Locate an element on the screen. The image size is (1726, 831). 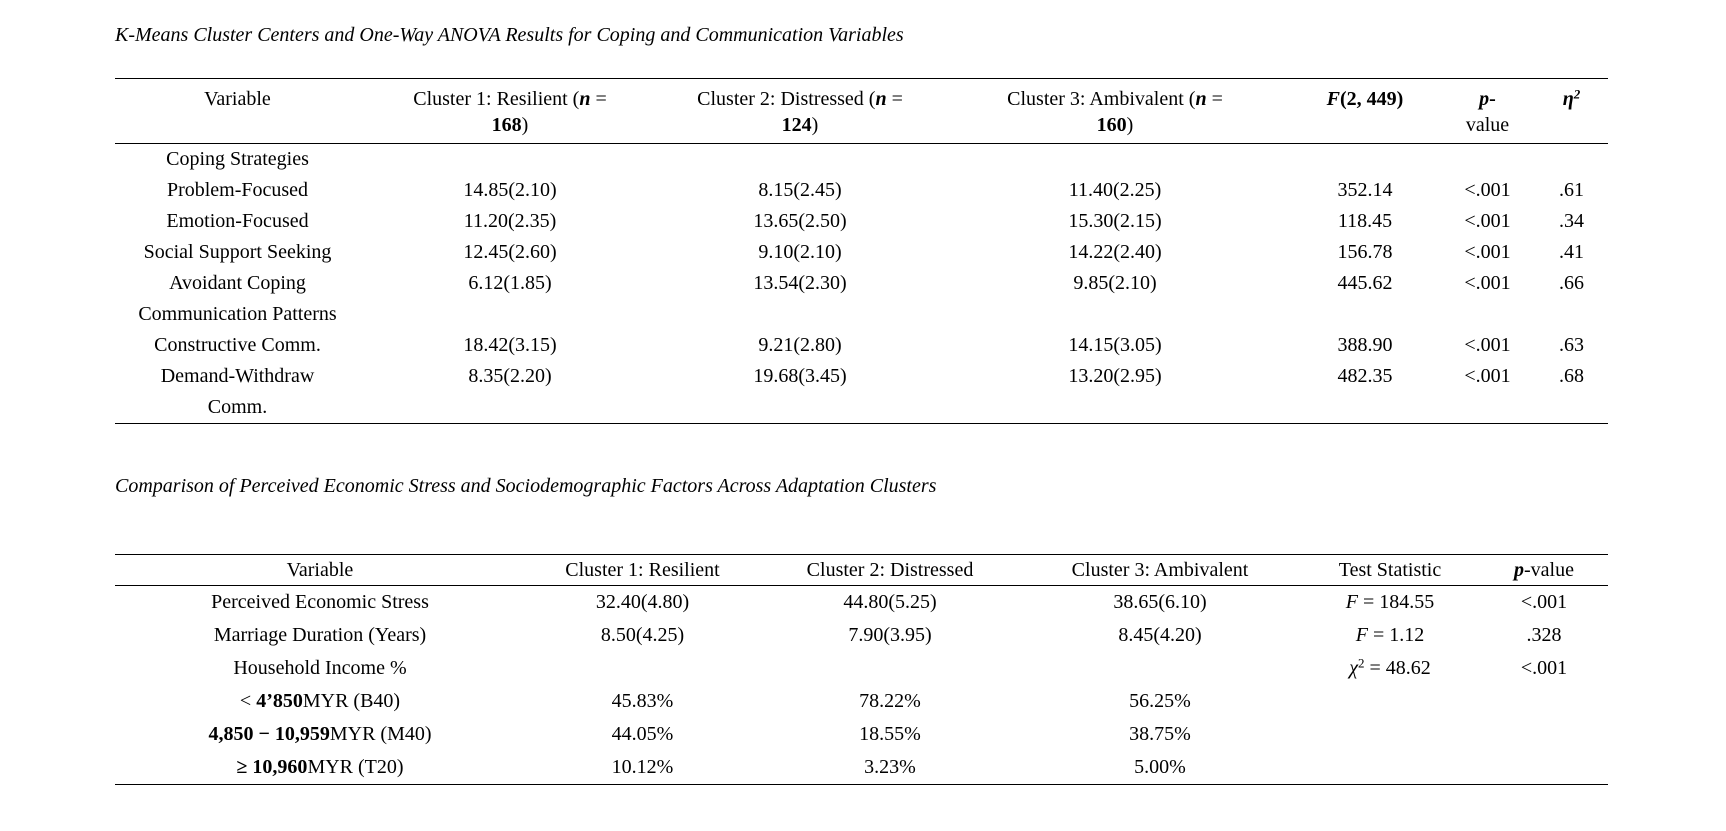
text-segment: = 184.55 is located at coordinates (1396, 602).